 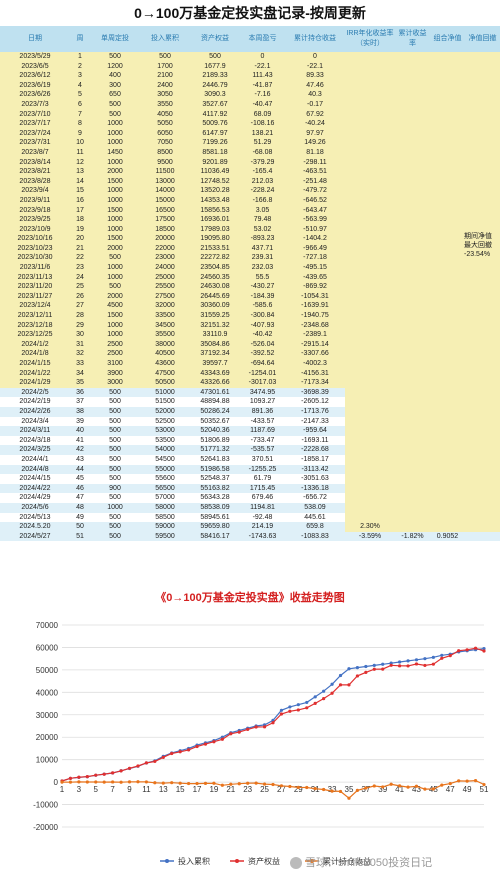 I want to click on cell-week: 51, so click(x=80, y=536).